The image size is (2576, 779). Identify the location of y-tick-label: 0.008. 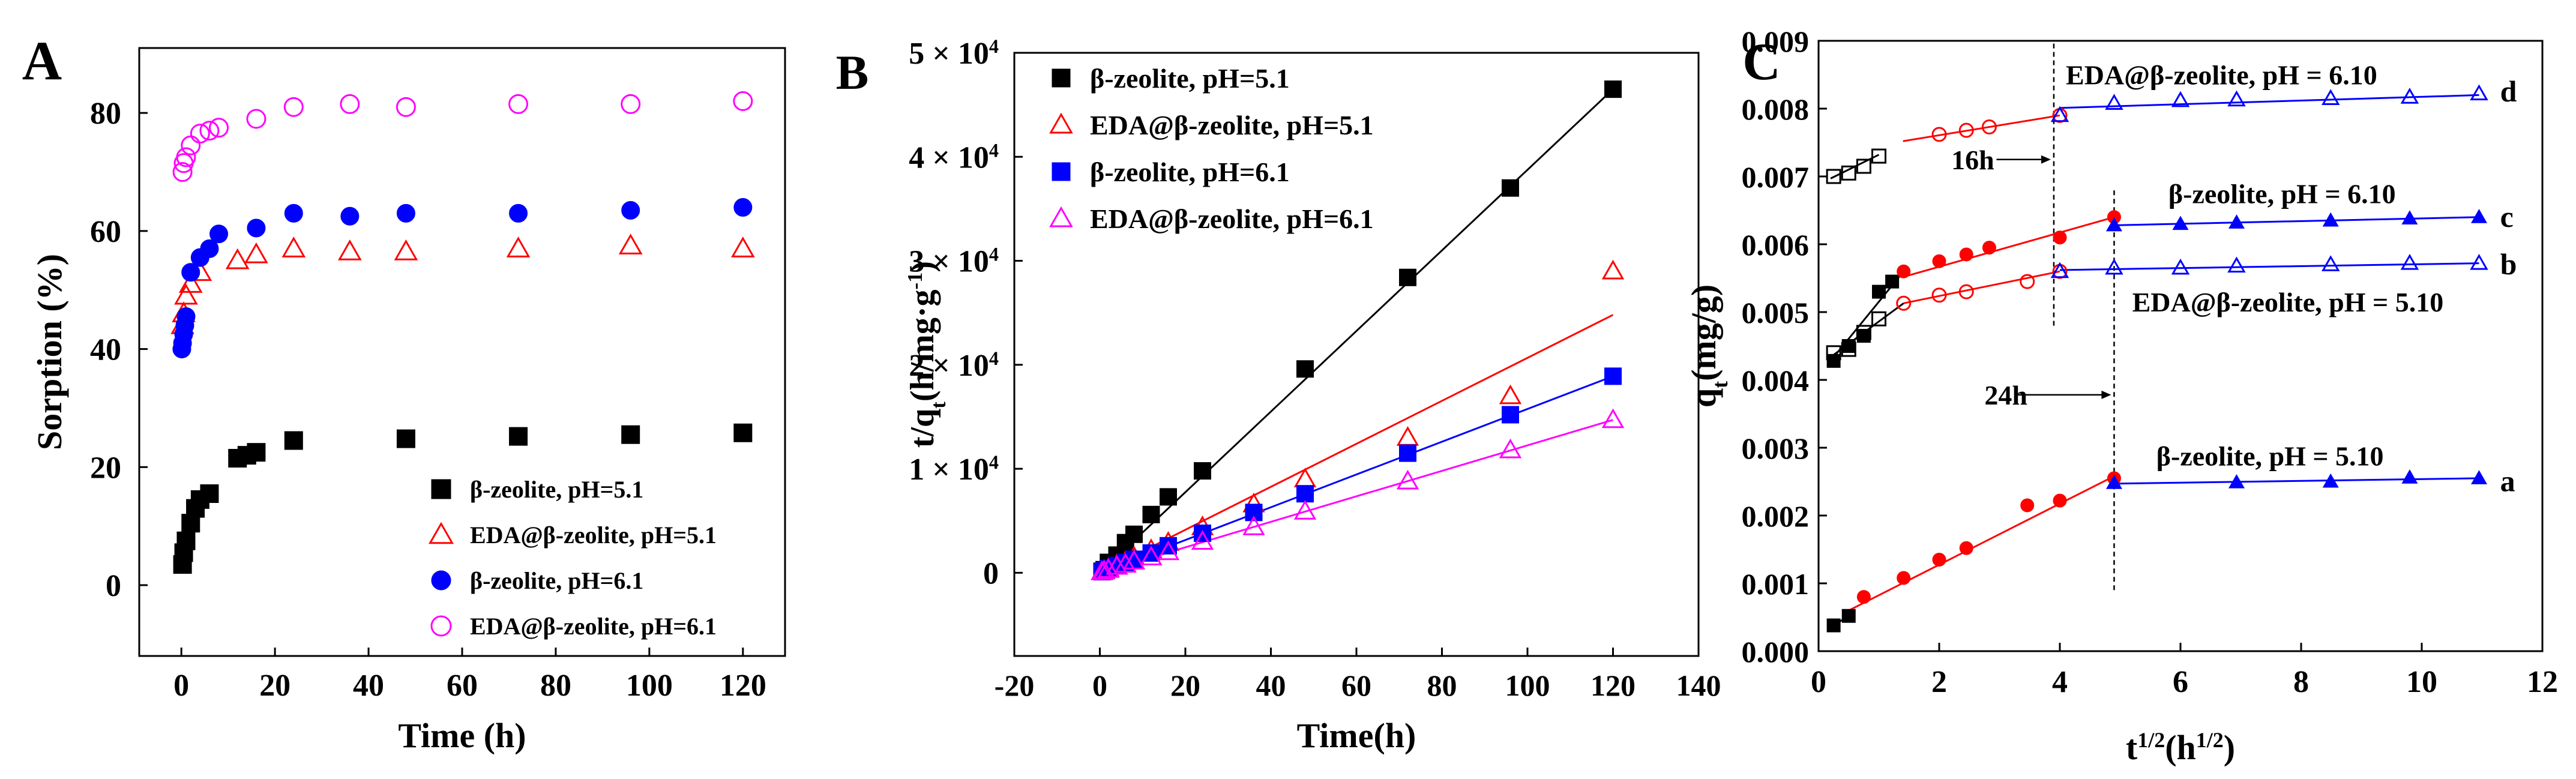
(1776, 109).